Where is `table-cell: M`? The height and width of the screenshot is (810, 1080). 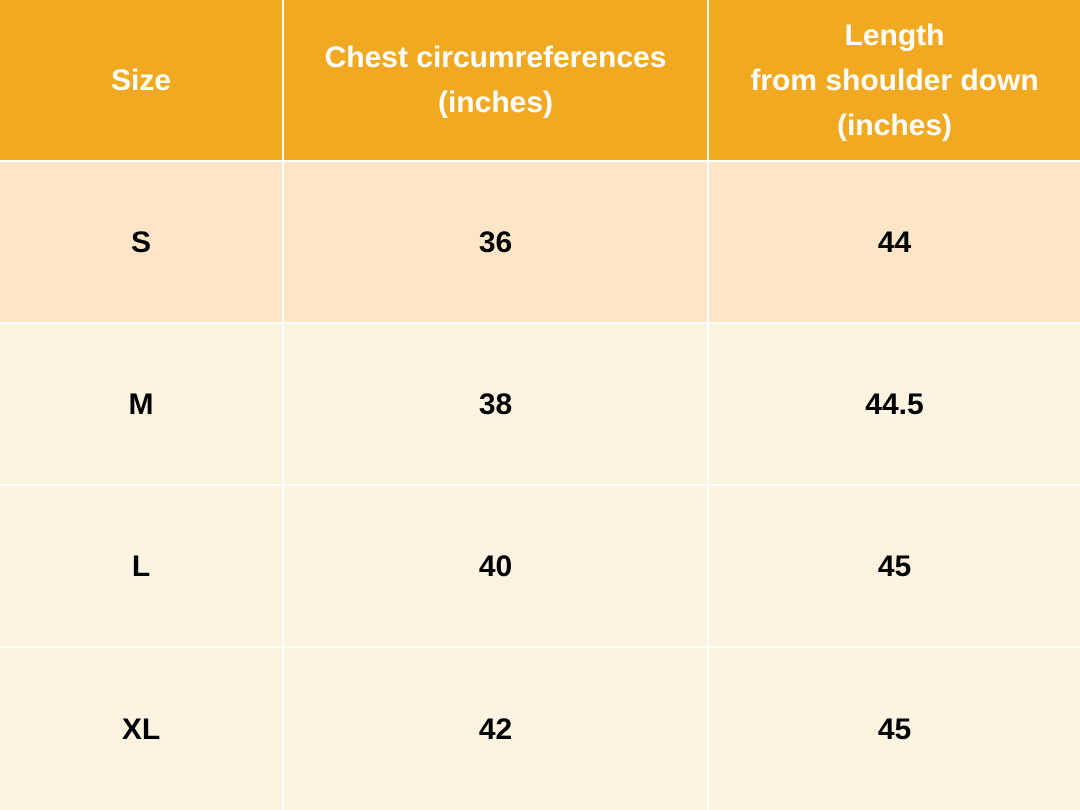 table-cell: M is located at coordinates (141, 404).